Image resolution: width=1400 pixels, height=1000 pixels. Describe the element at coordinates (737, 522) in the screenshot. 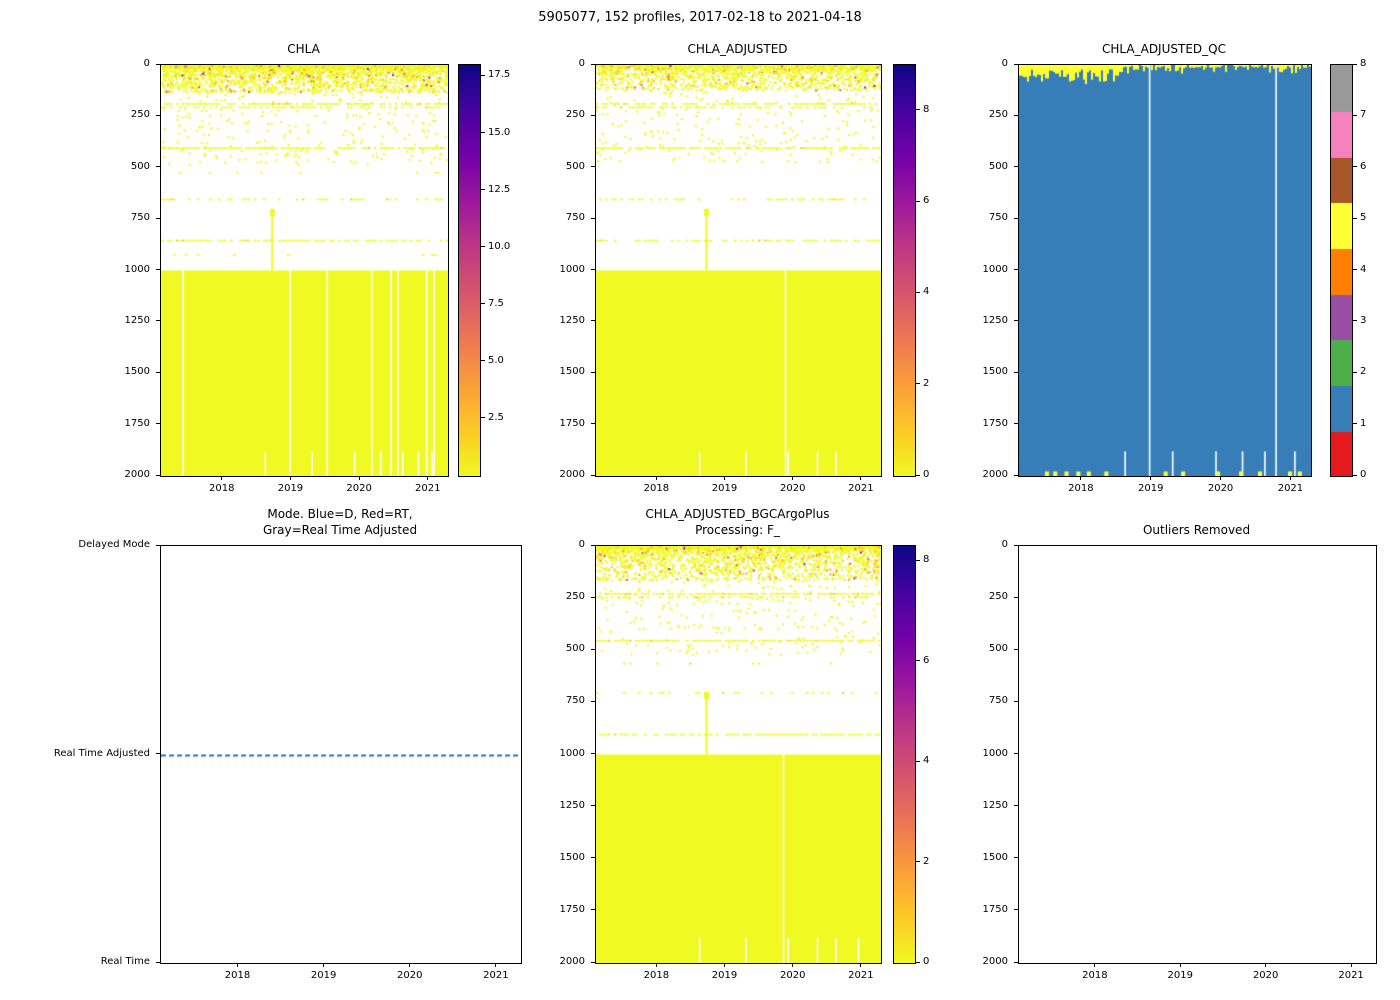

I see `plot-title-bgc: CHLA_ADJUSTED_BGCArgoPlus Processing: F_` at that location.